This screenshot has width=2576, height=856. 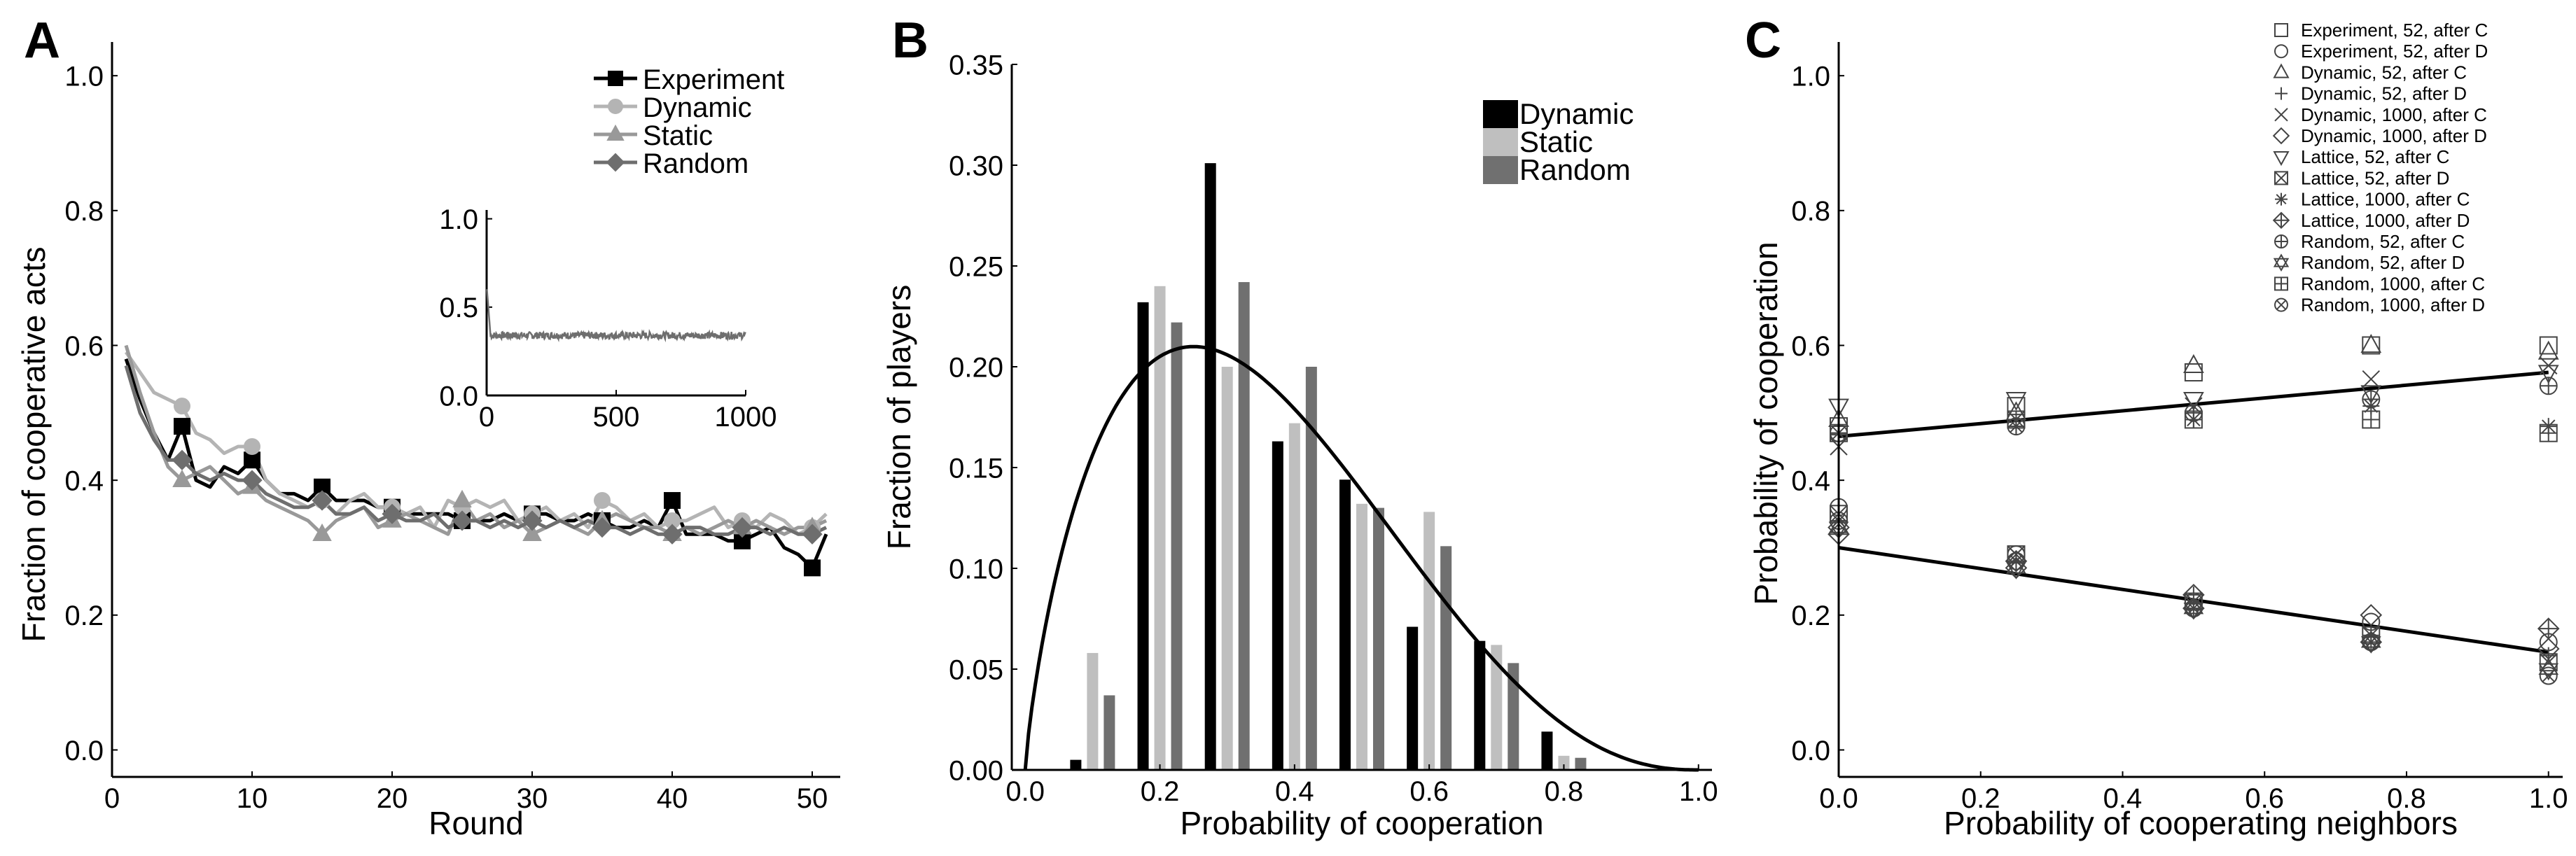 I want to click on panel-a-point-dynamic-shape, so click(x=602, y=501).